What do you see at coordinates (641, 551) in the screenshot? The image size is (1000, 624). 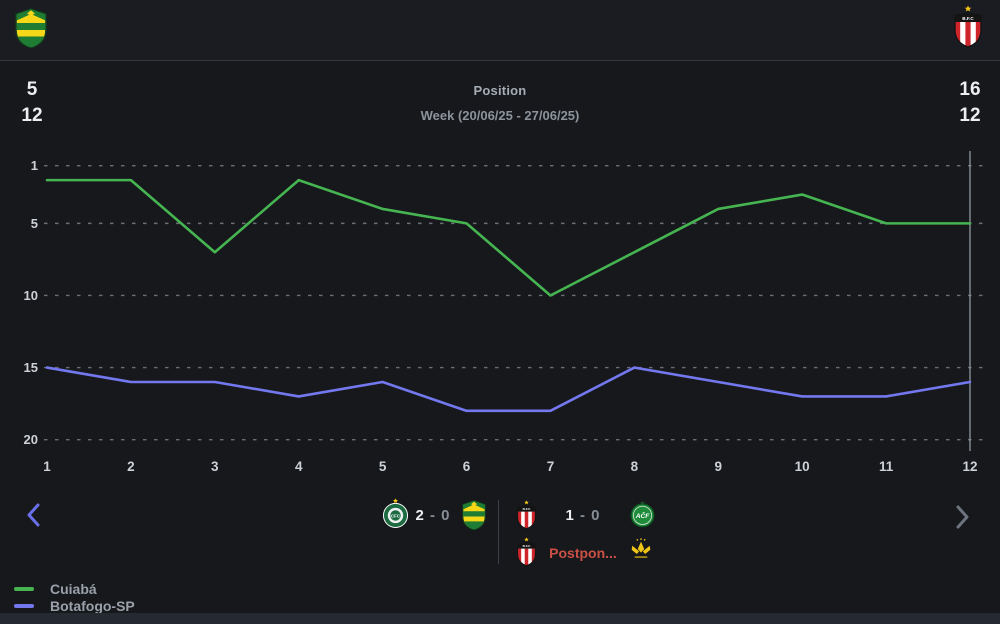 I see `amazonas-crest-icon` at bounding box center [641, 551].